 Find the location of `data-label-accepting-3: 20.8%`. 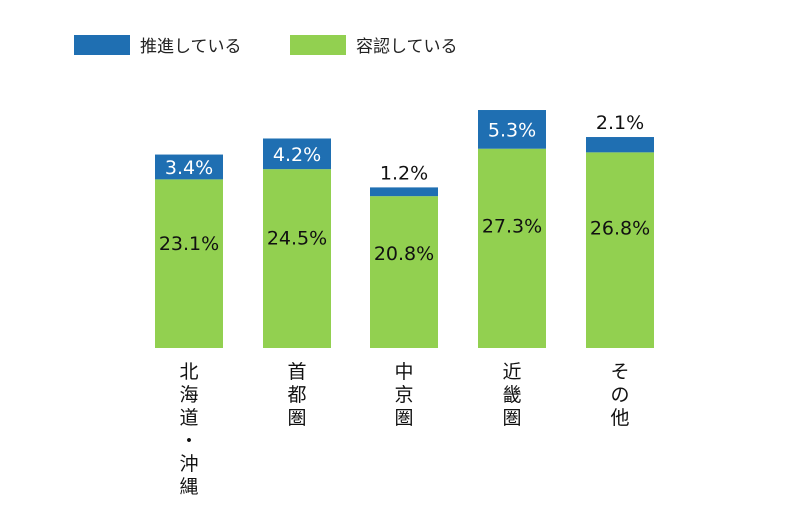

data-label-accepting-3: 20.8% is located at coordinates (404, 254).